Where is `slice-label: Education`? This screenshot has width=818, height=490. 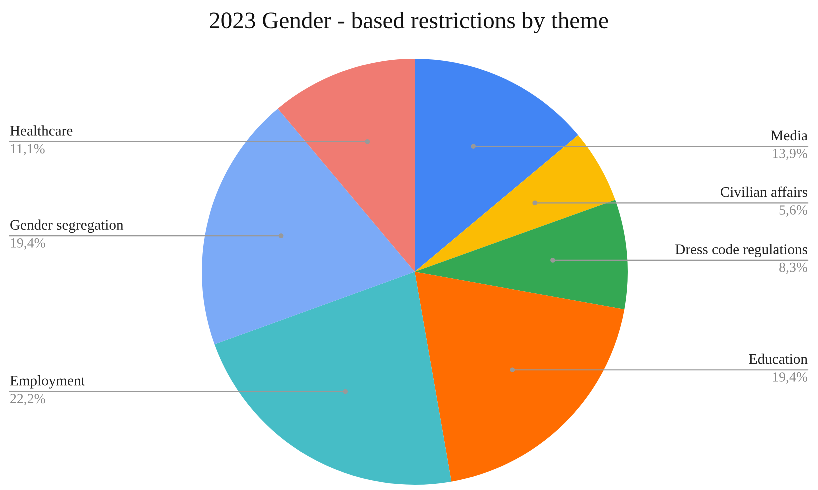 slice-label: Education is located at coordinates (778, 359).